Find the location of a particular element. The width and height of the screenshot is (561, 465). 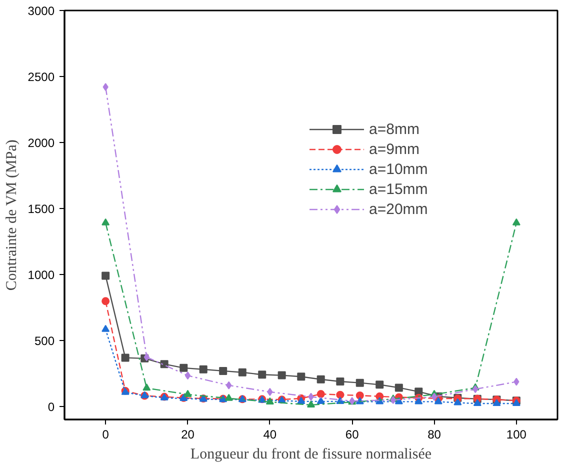

x-tick-label: 100 is located at coordinates (516, 435).